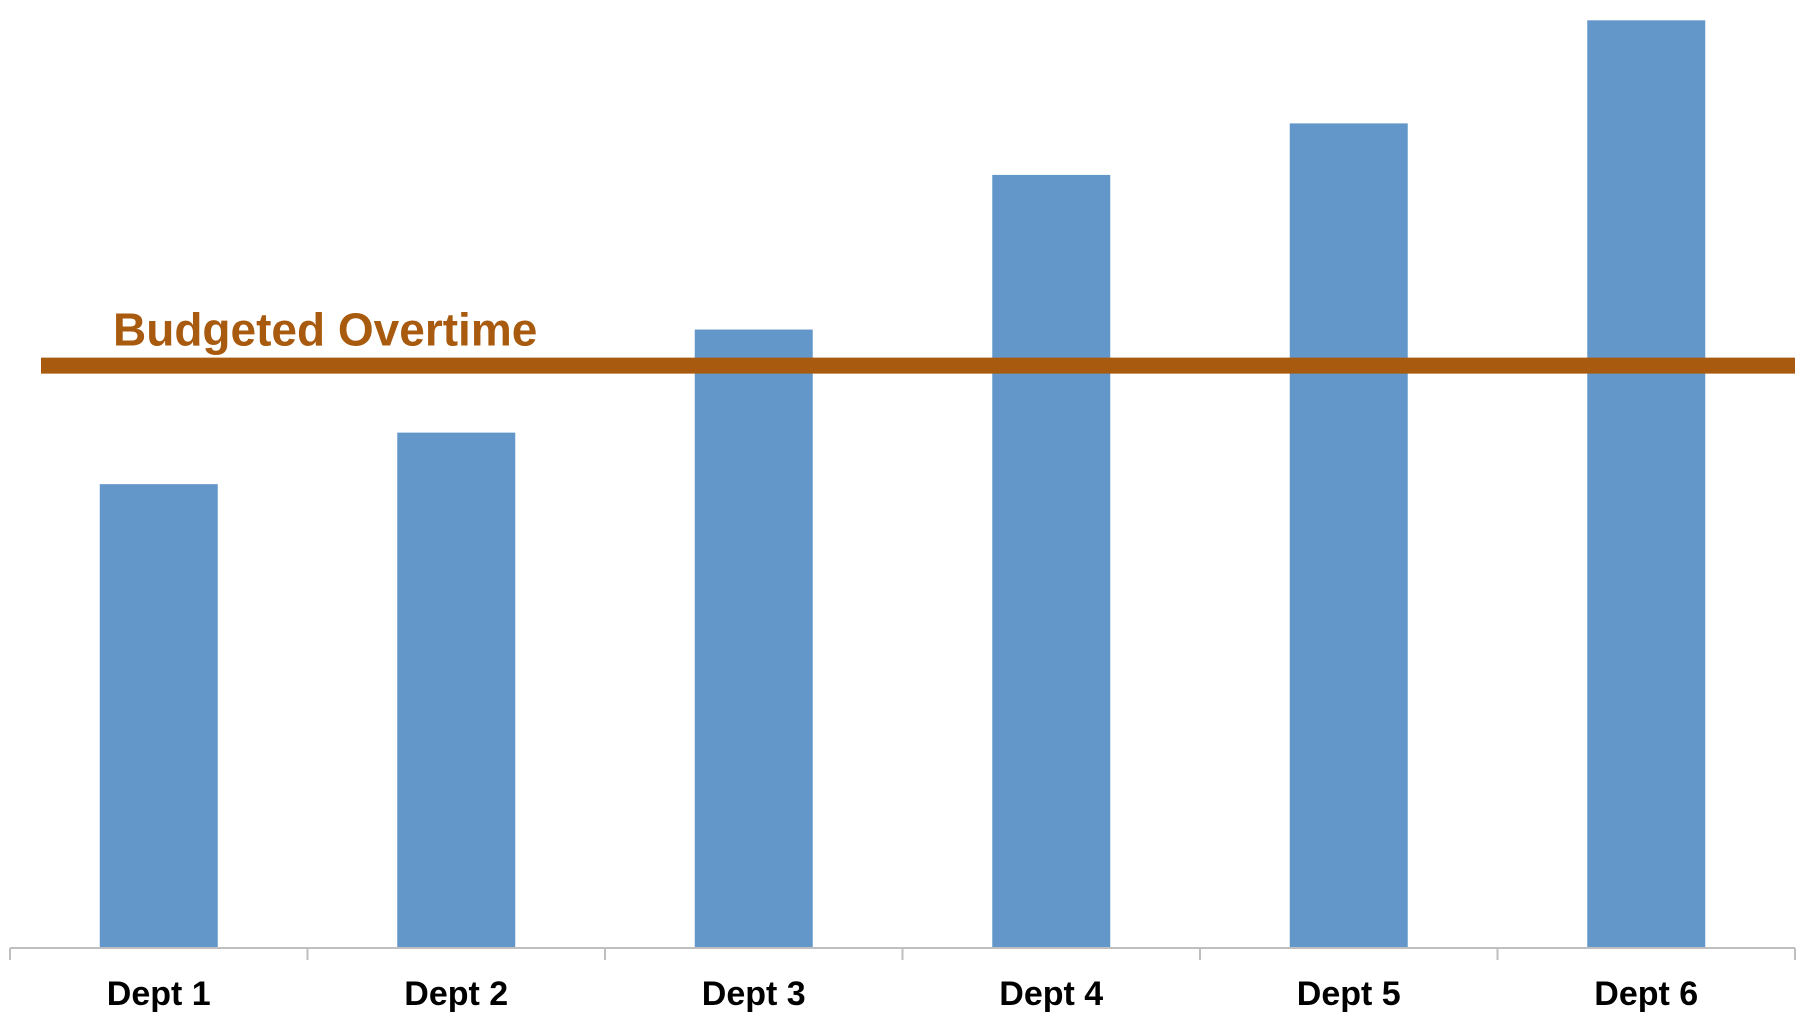 This screenshot has height=1021, width=1805. I want to click on x-axis-ticks, so click(902, 954).